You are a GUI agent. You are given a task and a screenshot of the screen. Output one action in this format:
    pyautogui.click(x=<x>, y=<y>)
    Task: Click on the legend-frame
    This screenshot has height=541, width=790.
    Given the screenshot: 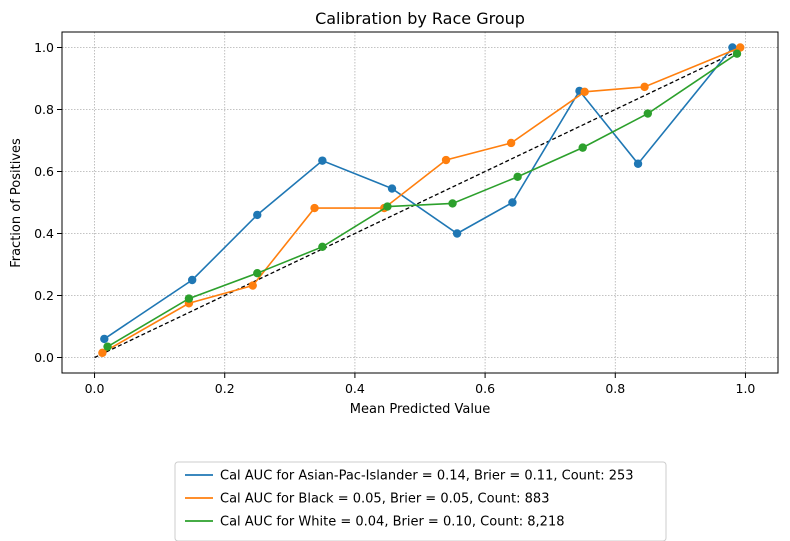 What is the action you would take?
    pyautogui.click(x=420, y=501)
    